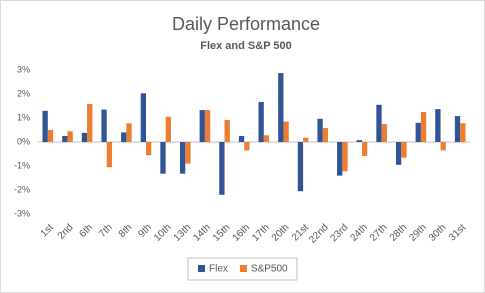  Describe the element at coordinates (23, 117) in the screenshot. I see `y-tick-label: 1%` at that location.